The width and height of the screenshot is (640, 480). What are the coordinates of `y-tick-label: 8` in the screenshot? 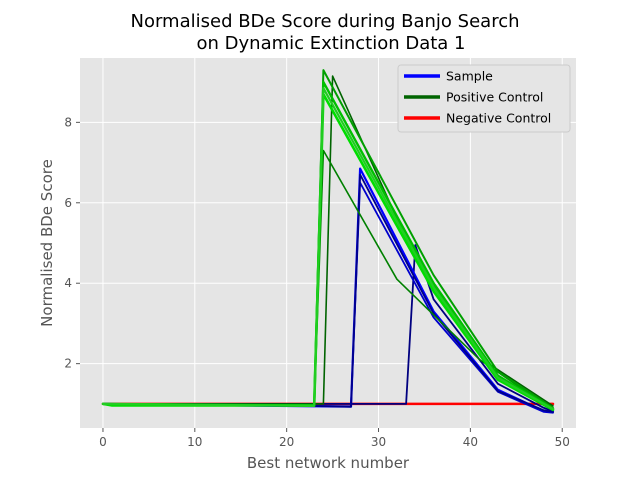 It's located at (68, 122).